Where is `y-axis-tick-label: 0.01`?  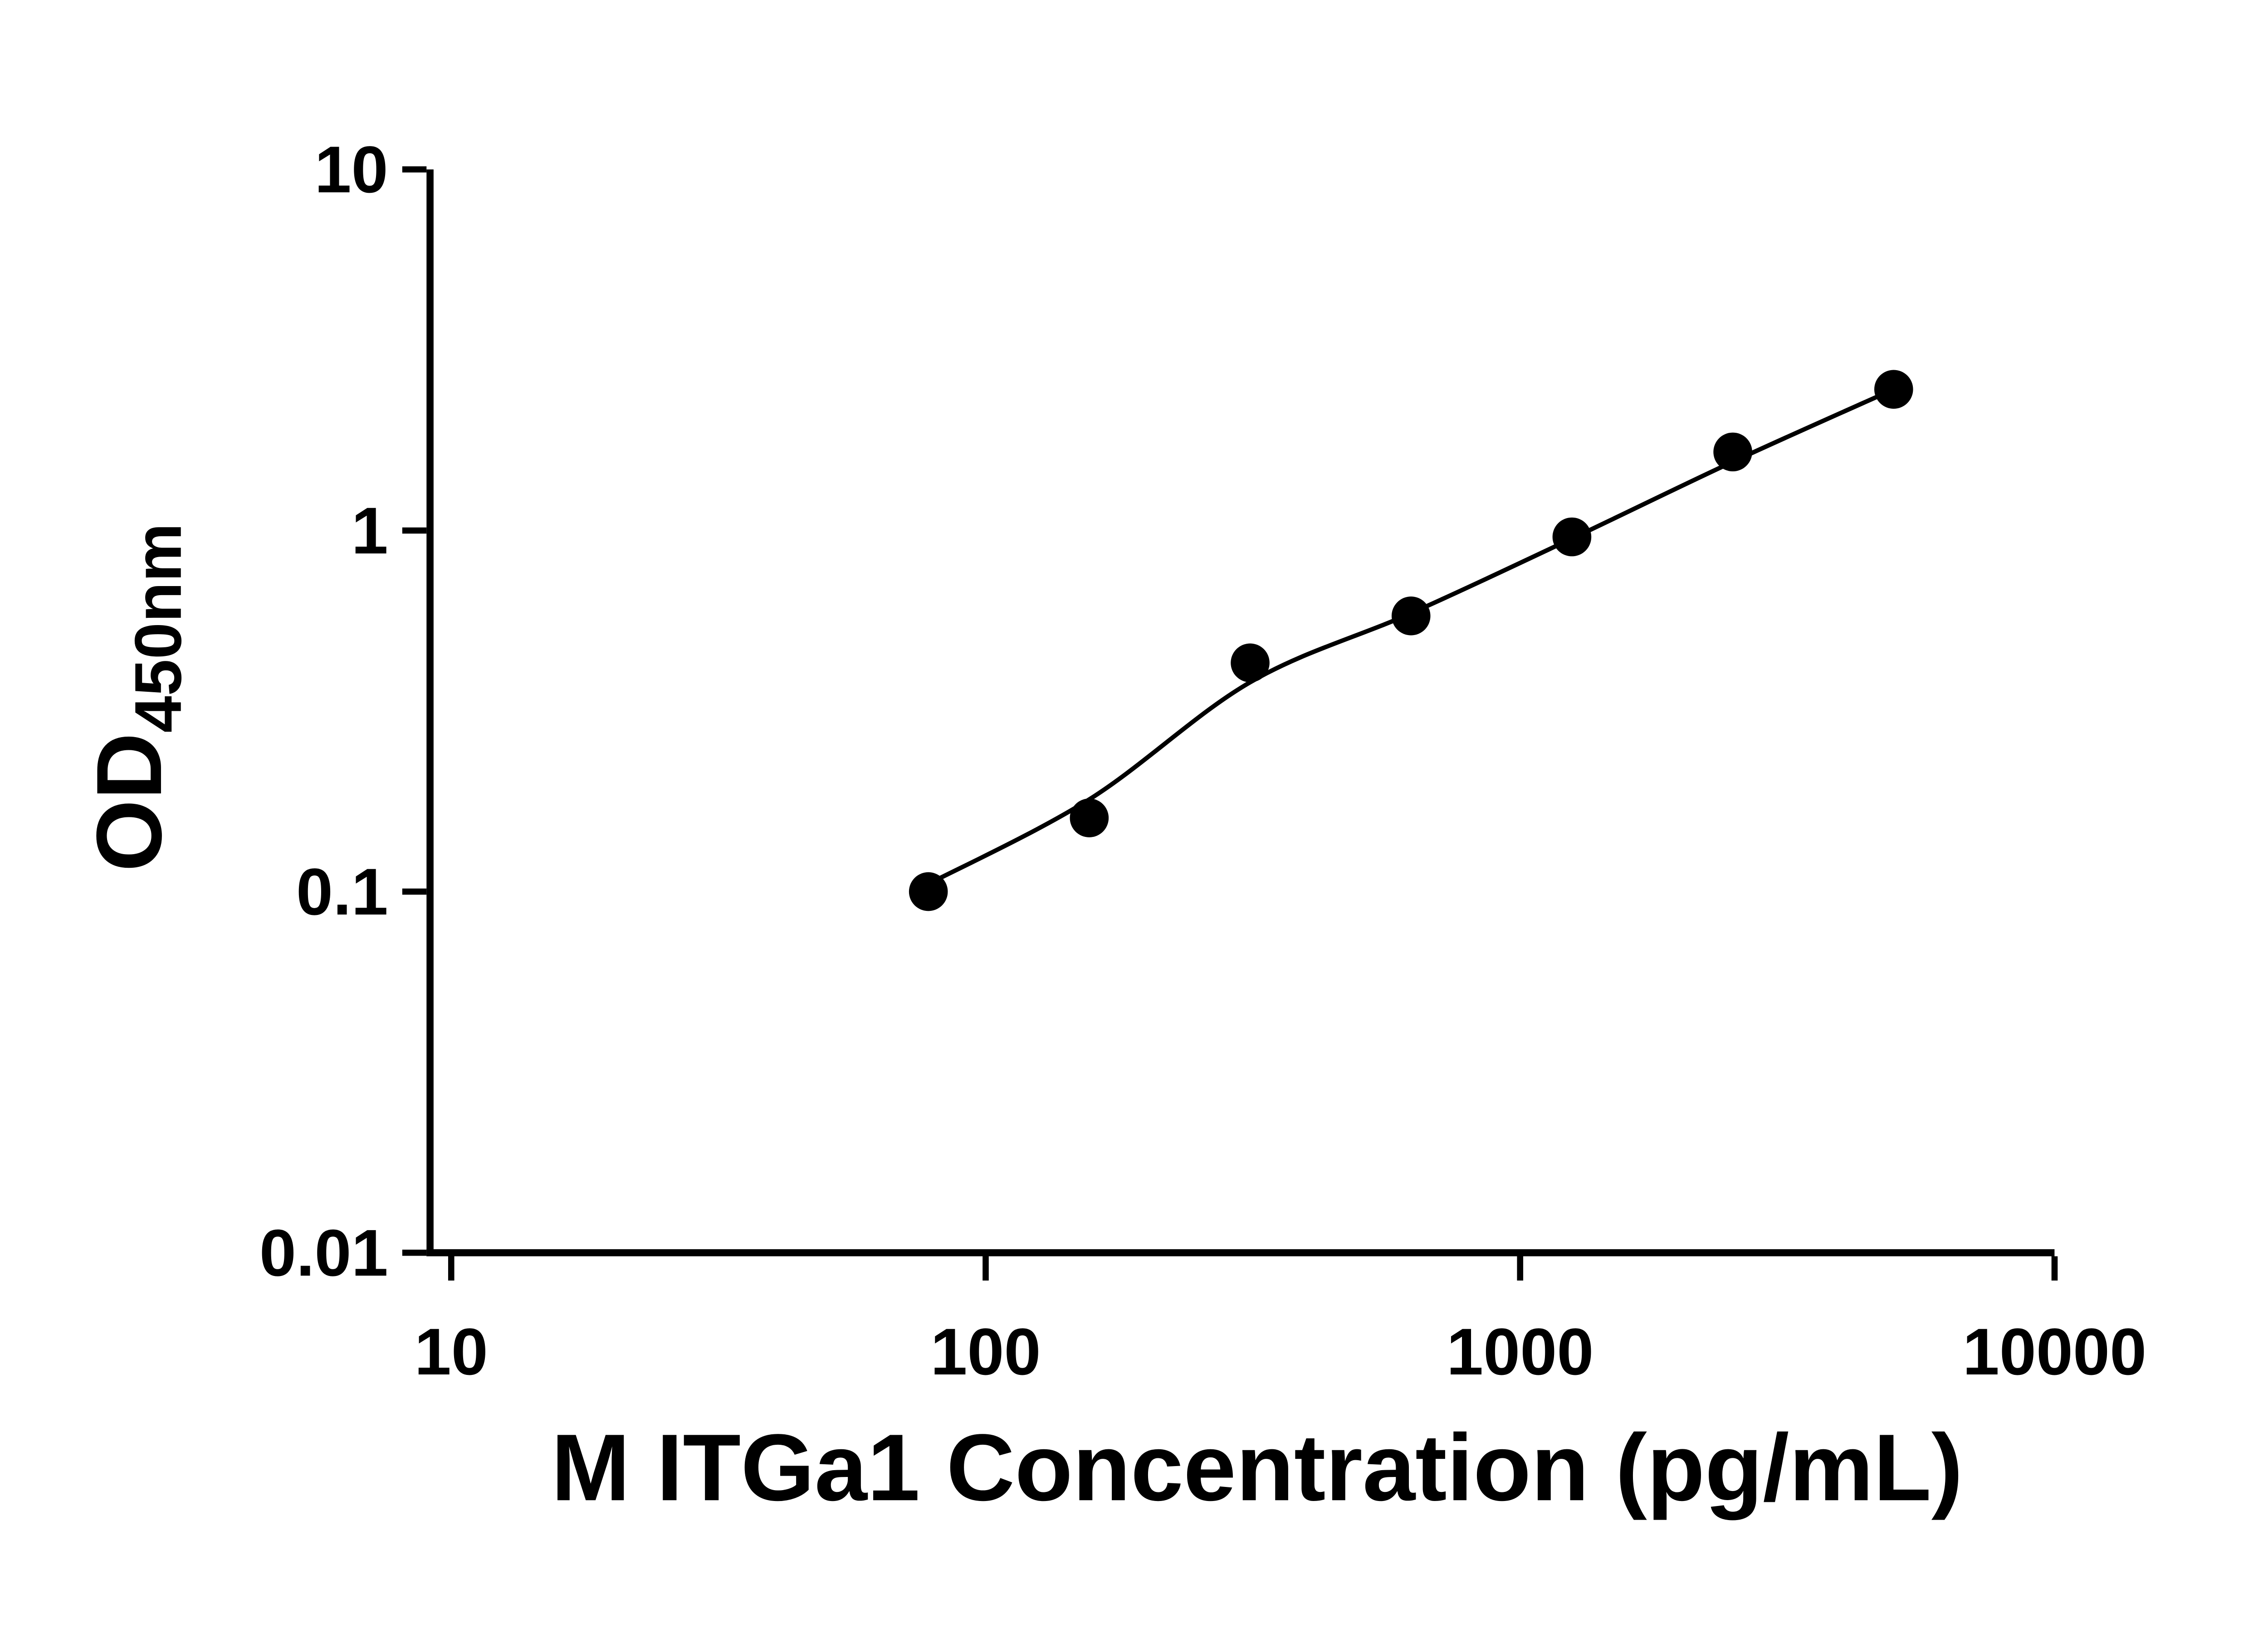 y-axis-tick-label: 0.01 is located at coordinates (324, 1253).